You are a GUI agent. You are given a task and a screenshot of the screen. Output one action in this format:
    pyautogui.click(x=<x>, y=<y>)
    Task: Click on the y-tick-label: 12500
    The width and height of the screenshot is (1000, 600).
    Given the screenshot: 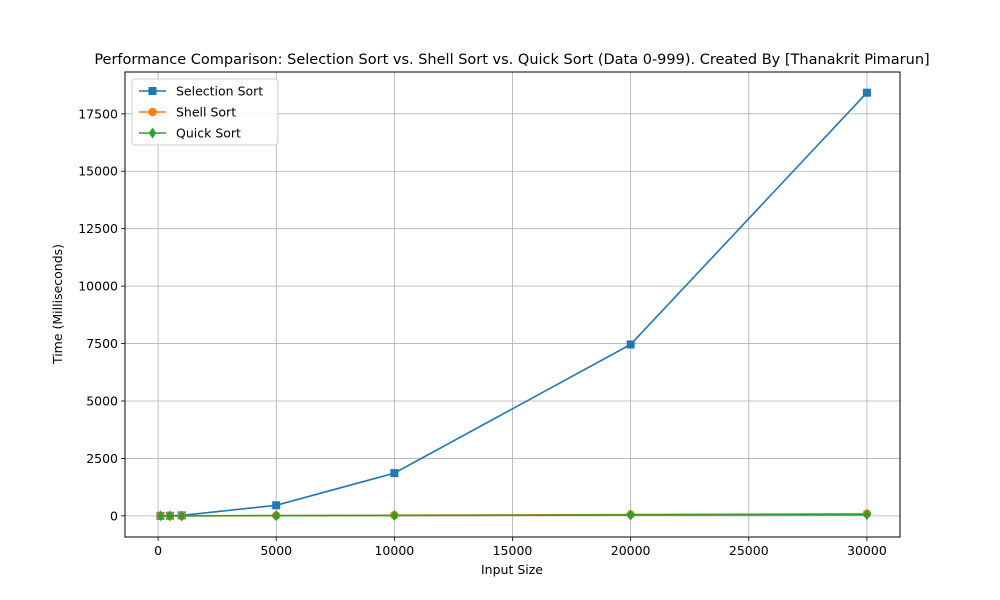 What is the action you would take?
    pyautogui.click(x=98, y=228)
    